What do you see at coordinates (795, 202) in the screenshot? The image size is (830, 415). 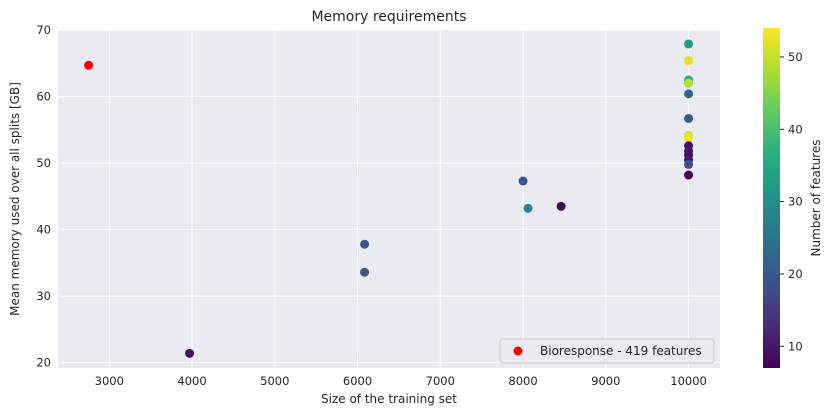 I see `colorbar-tick-label: 30` at bounding box center [795, 202].